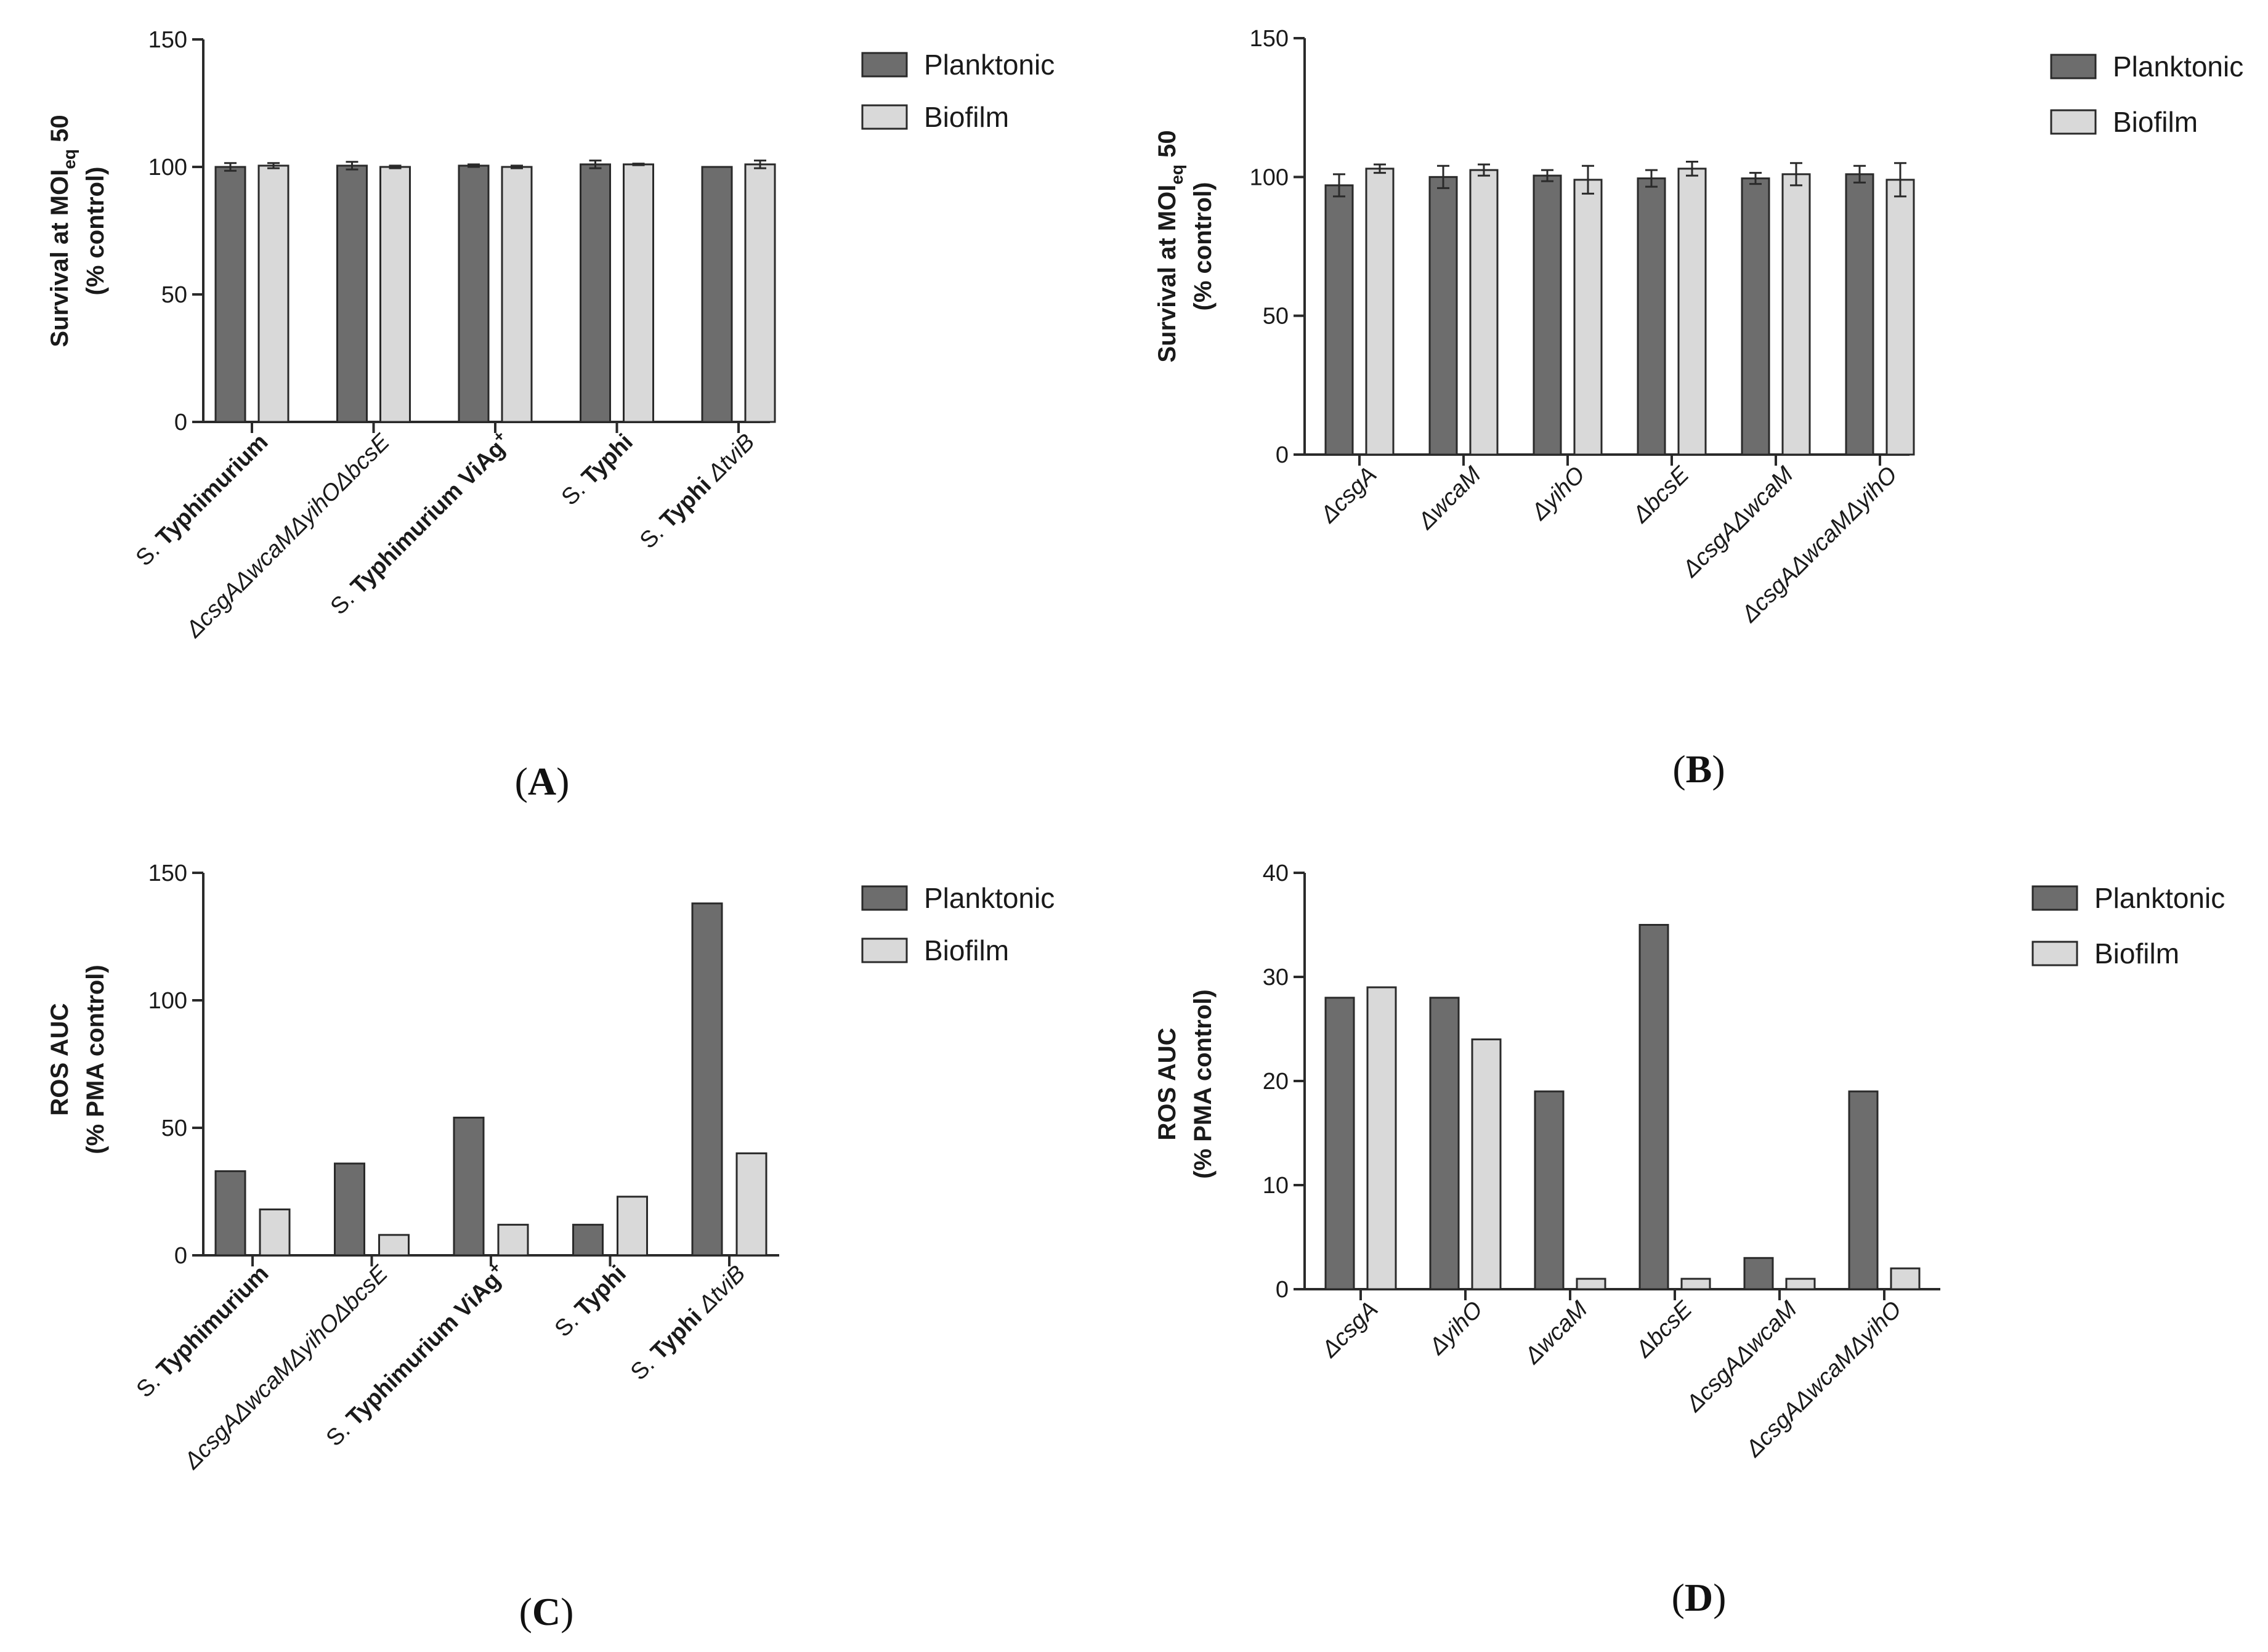  What do you see at coordinates (1276, 873) in the screenshot?
I see `y-tick-label: 40` at bounding box center [1276, 873].